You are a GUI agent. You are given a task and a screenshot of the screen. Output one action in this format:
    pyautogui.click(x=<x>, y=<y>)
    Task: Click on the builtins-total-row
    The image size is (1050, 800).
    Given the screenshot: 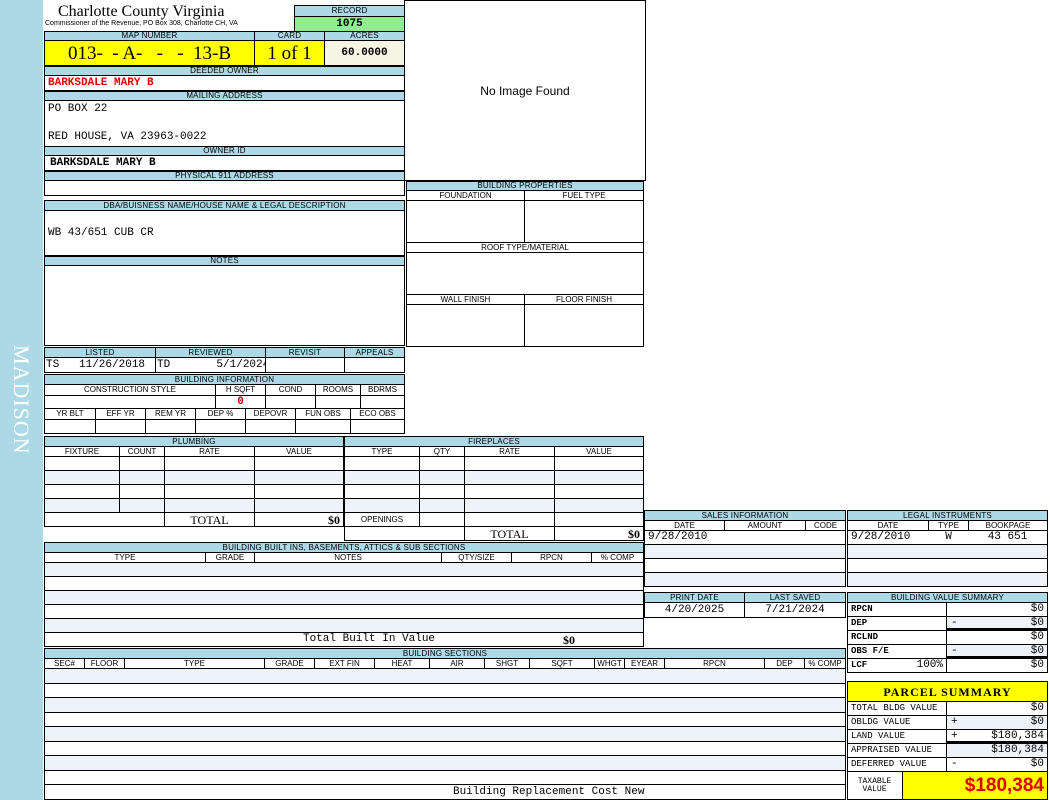 What is the action you would take?
    pyautogui.click(x=344, y=639)
    